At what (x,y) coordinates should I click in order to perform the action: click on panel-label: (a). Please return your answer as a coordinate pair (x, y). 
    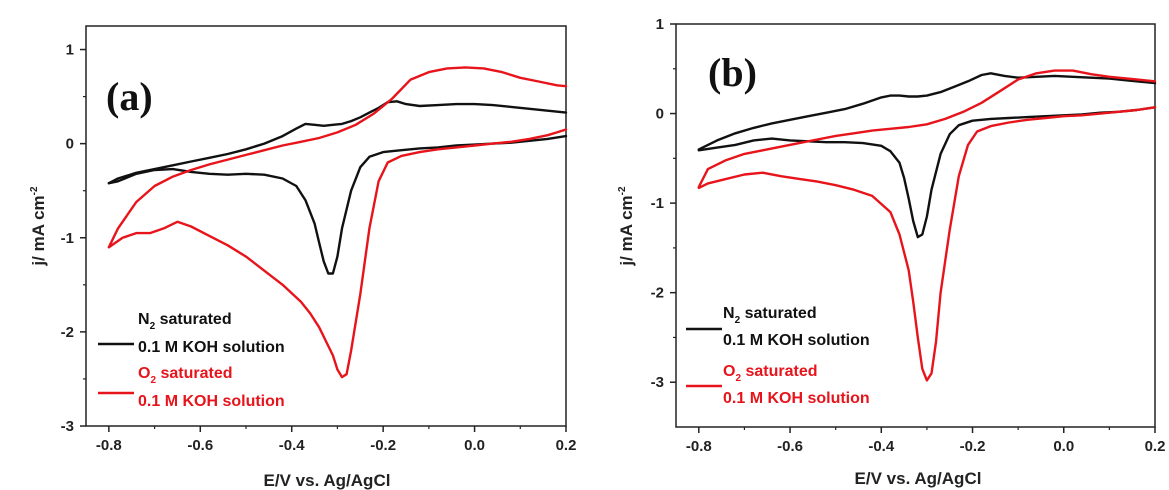
    Looking at the image, I should click on (129, 96).